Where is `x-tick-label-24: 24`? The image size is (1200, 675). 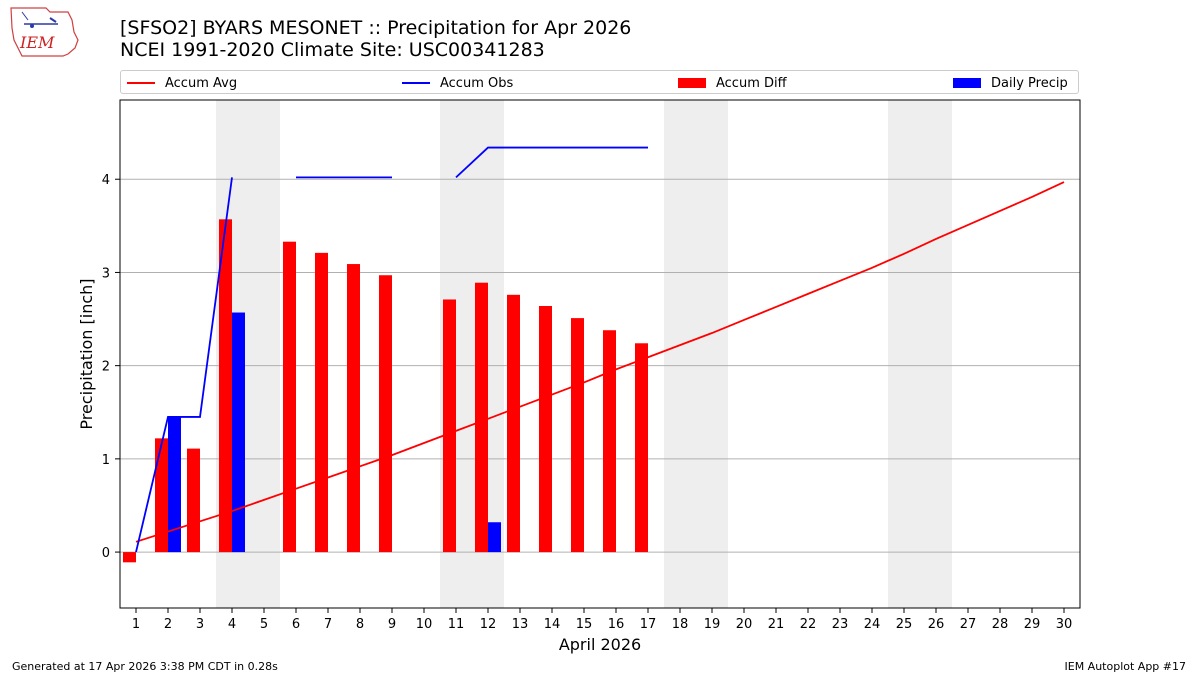 x-tick-label-24: 24 is located at coordinates (872, 624).